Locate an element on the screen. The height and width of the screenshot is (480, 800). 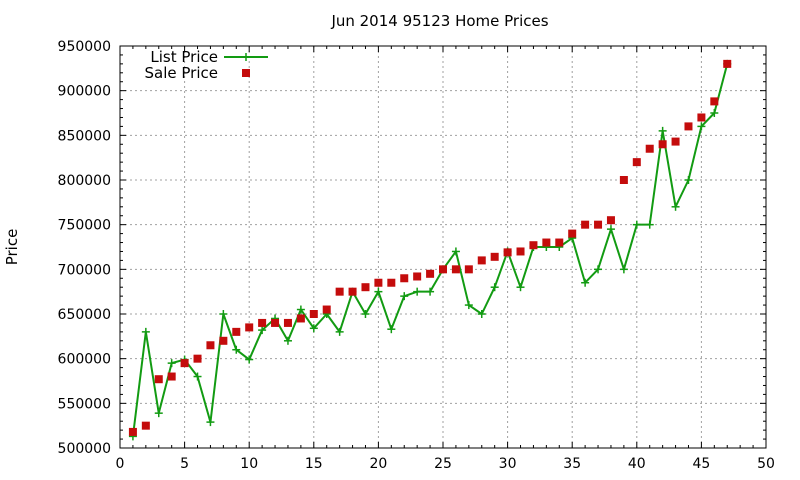
y-tick-label: 750000 is located at coordinates (84, 226).